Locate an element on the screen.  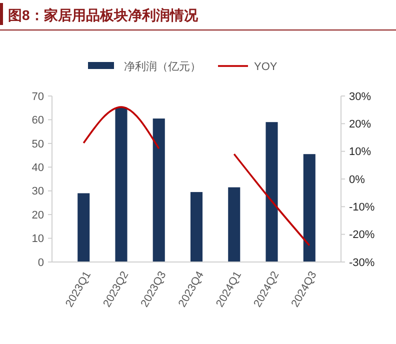
chart-title: 图8：家居用品板块净利润情况 is located at coordinates (103, 15).